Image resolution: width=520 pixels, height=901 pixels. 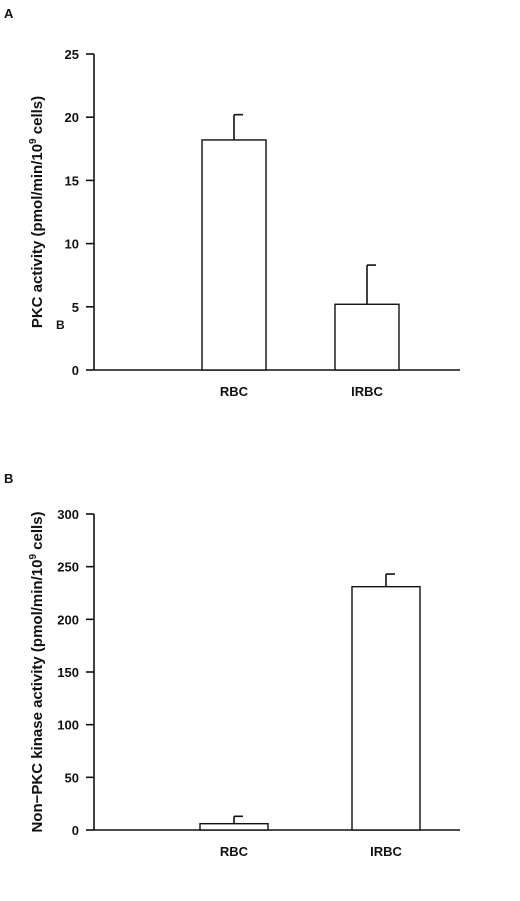 What do you see at coordinates (60, 325) in the screenshot?
I see `stray-label-b: B` at bounding box center [60, 325].